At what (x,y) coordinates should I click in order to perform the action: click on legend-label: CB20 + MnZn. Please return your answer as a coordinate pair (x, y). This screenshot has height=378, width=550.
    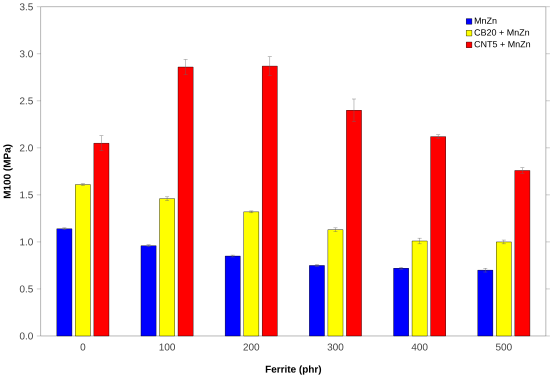
    Looking at the image, I should click on (502, 32).